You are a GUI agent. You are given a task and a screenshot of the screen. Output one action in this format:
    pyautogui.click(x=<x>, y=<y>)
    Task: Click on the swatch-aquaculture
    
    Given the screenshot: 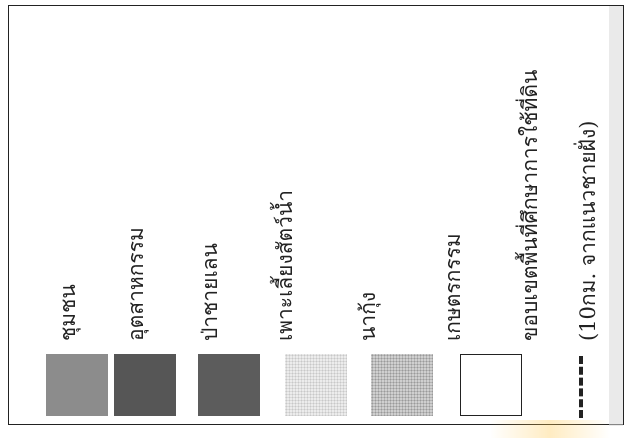 What is the action you would take?
    pyautogui.click(x=316, y=385)
    